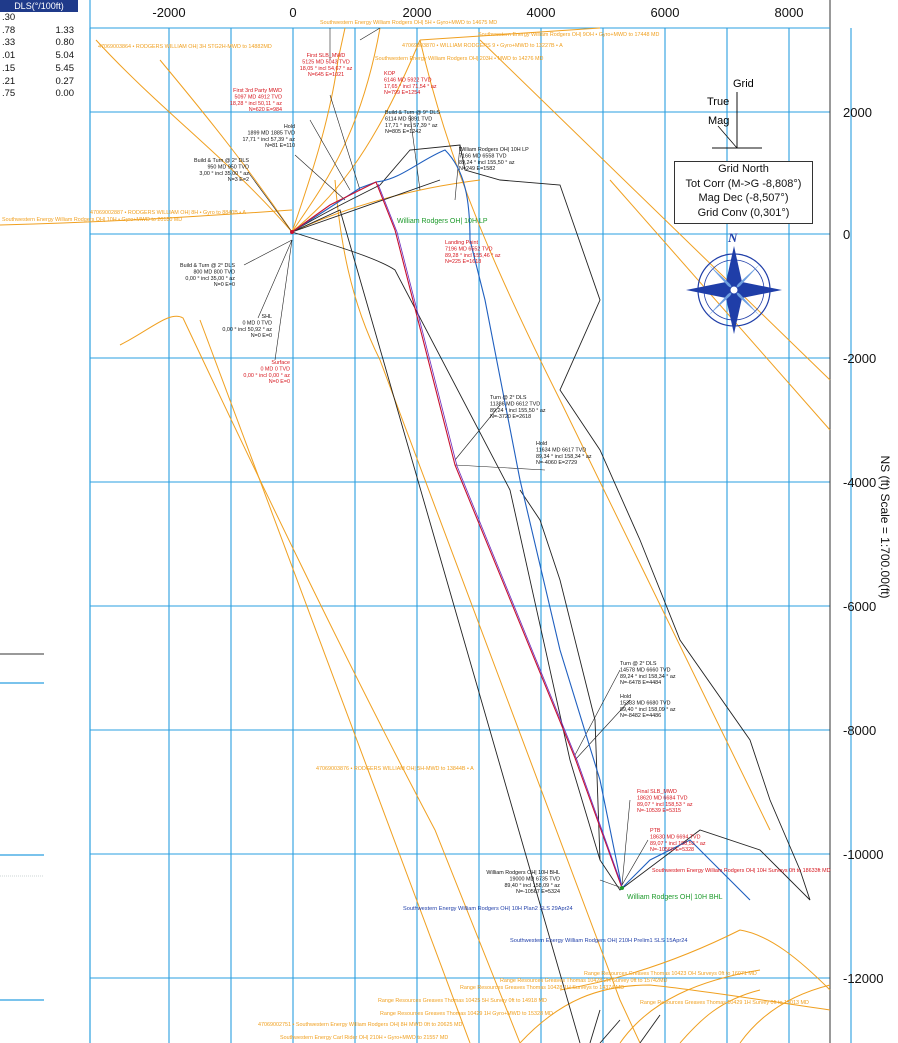 The width and height of the screenshot is (898, 1043). What do you see at coordinates (442, 221) in the screenshot?
I see `green-label-lp: William Rodgers OH| 10H LP` at bounding box center [442, 221].